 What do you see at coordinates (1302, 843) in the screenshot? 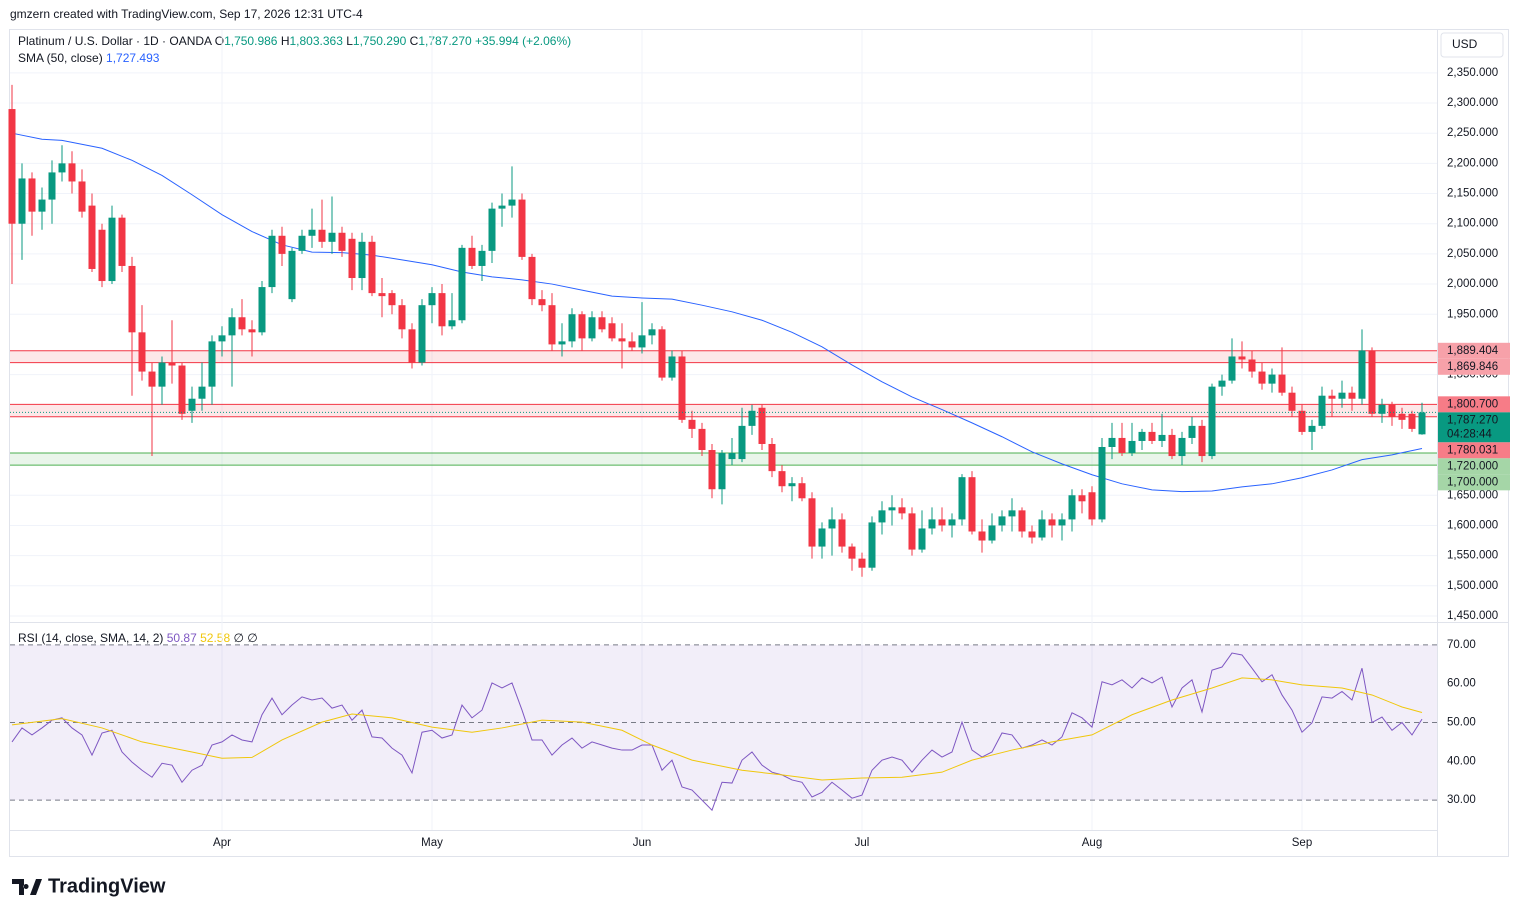
I see `x-tick-label: Sep` at bounding box center [1302, 843].